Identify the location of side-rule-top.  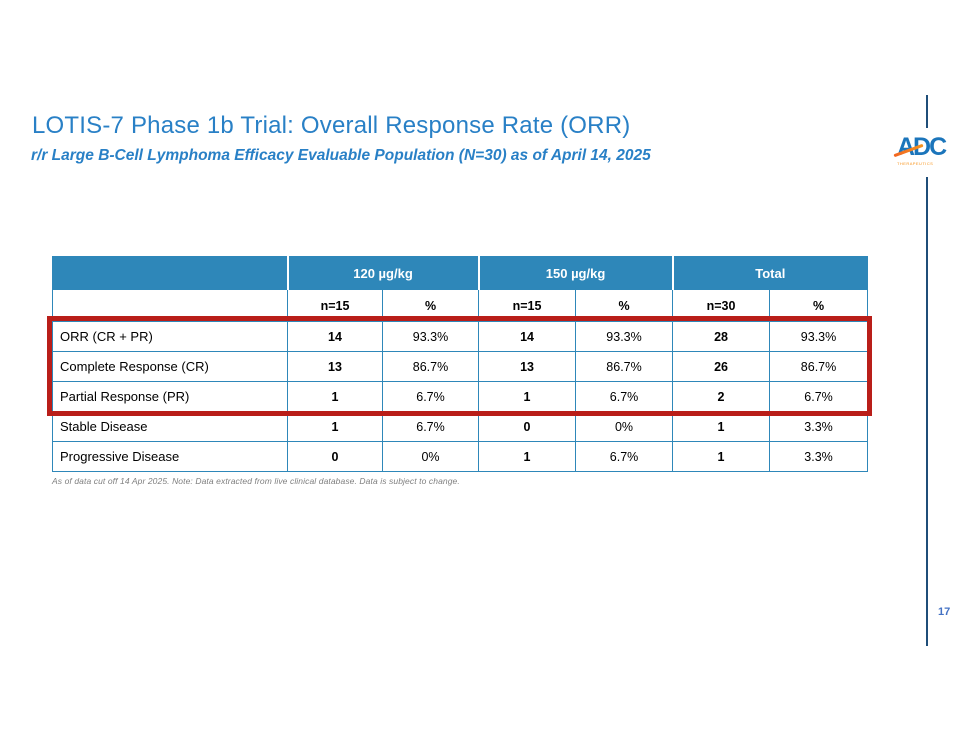
(927, 111).